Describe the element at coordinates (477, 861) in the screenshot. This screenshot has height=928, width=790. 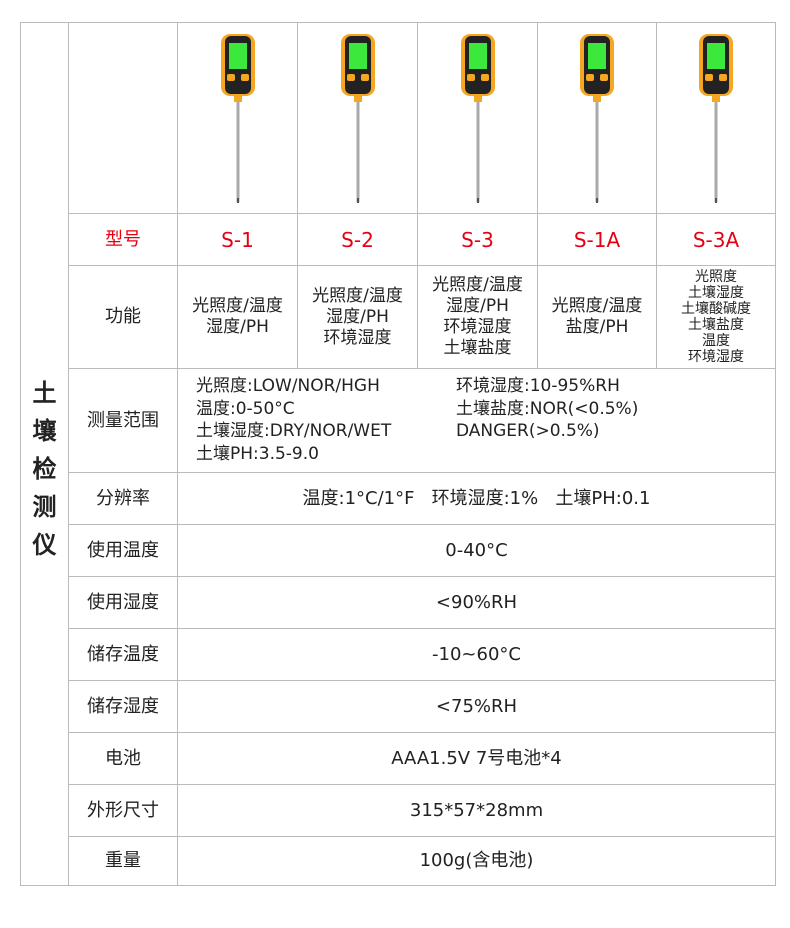
I see `weight-value: 100g(含电池)` at that location.